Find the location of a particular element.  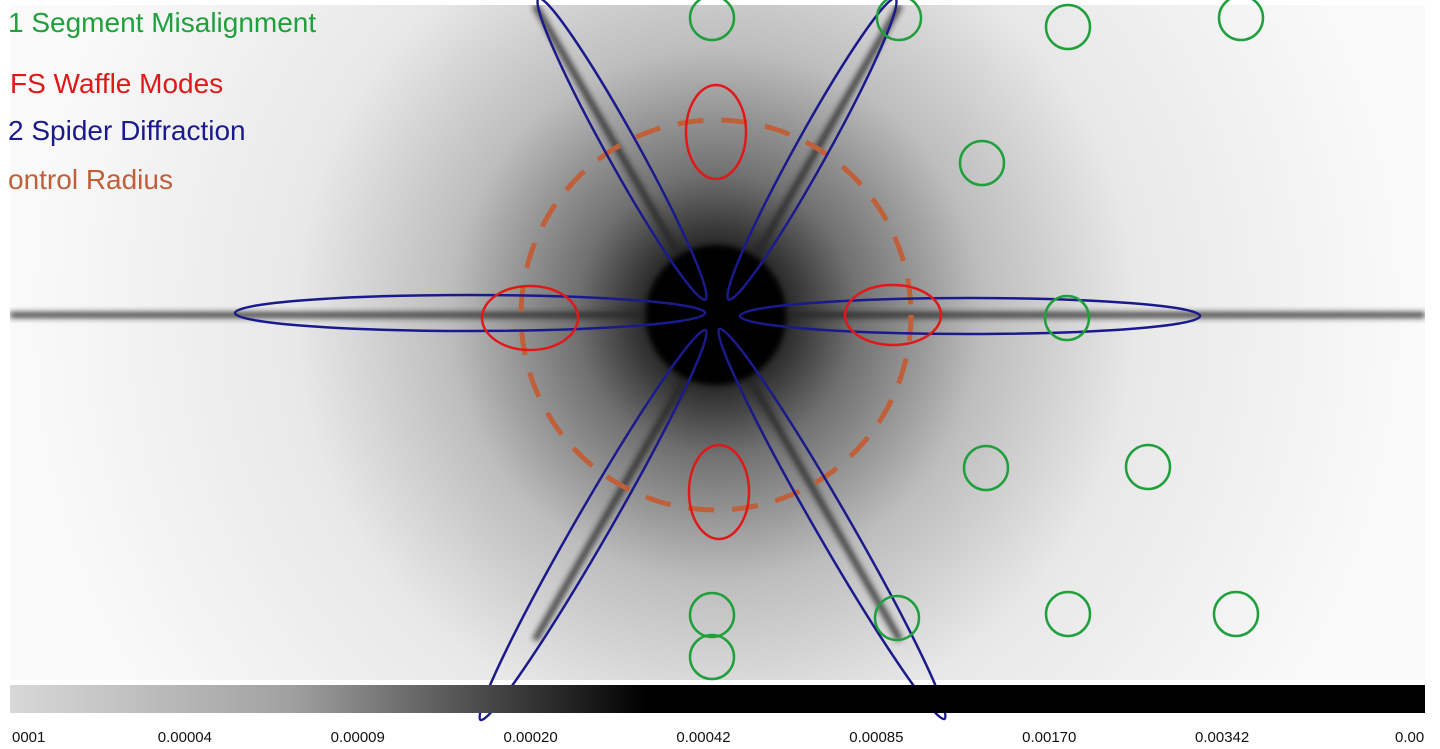

colorbar-tick-label: 0001 is located at coordinates (28, 737).